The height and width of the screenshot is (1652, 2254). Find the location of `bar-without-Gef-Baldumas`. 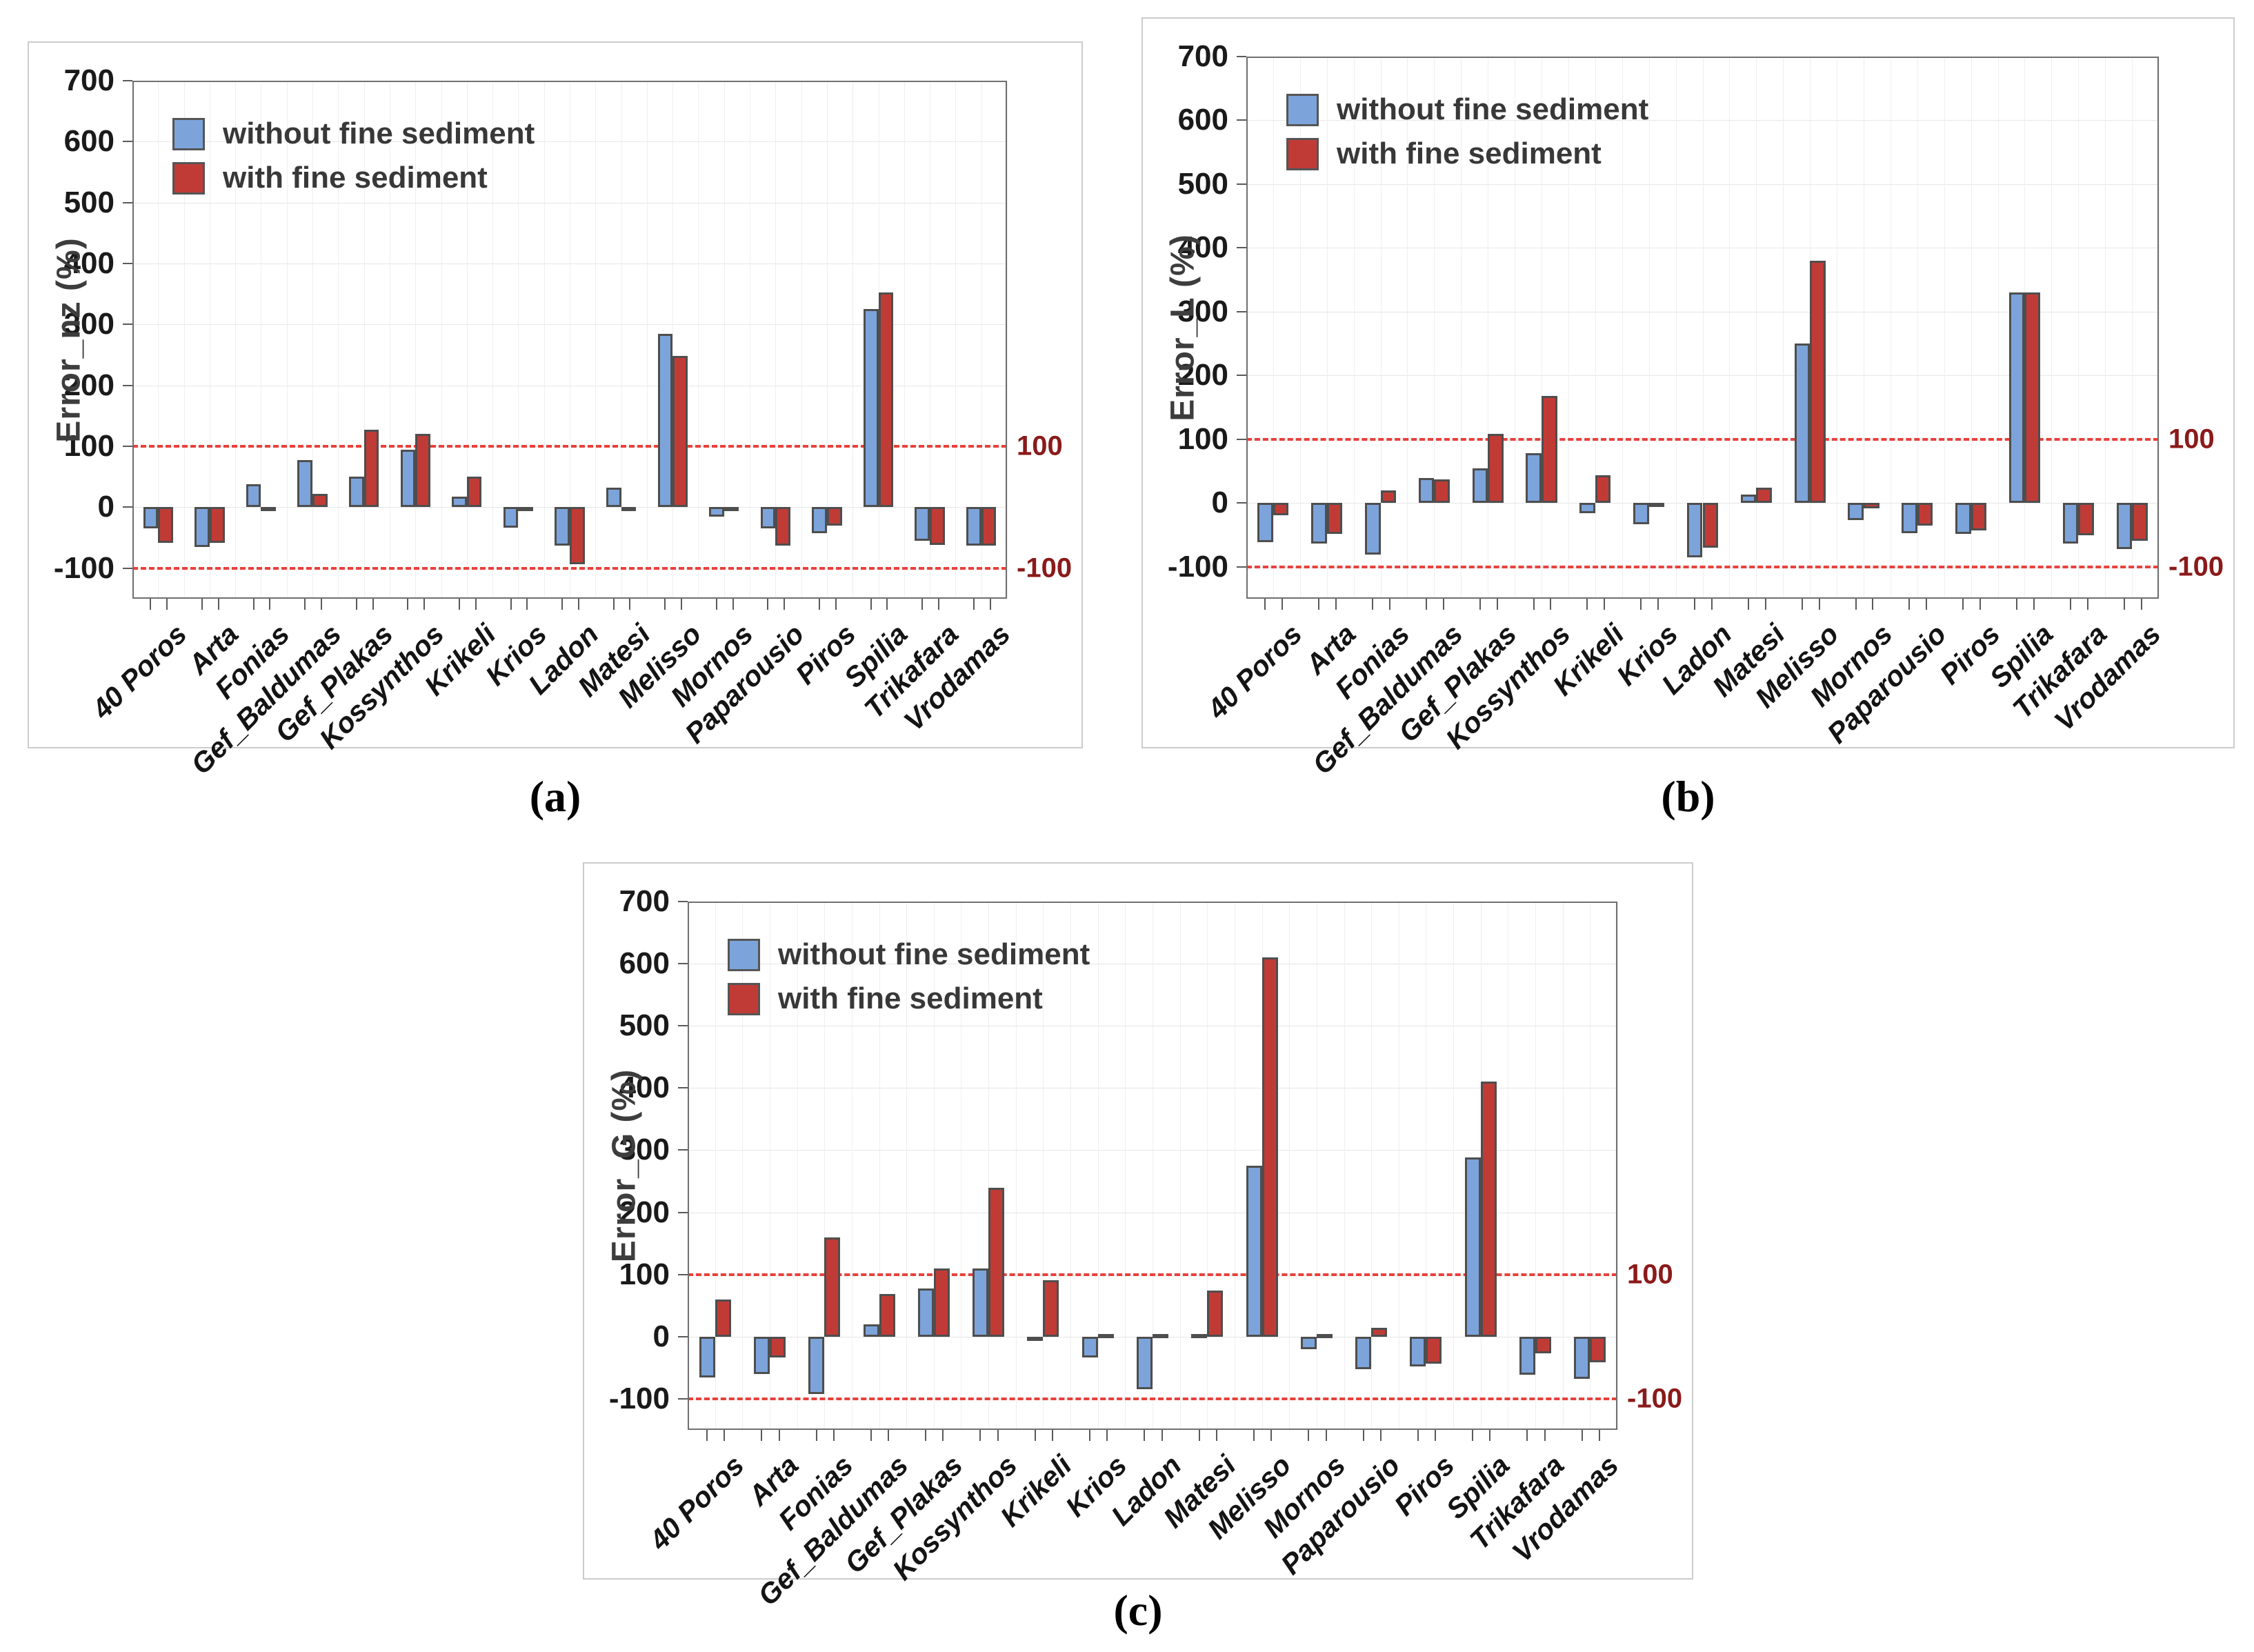

bar-without-Gef-Baldumas is located at coordinates (1426, 491).